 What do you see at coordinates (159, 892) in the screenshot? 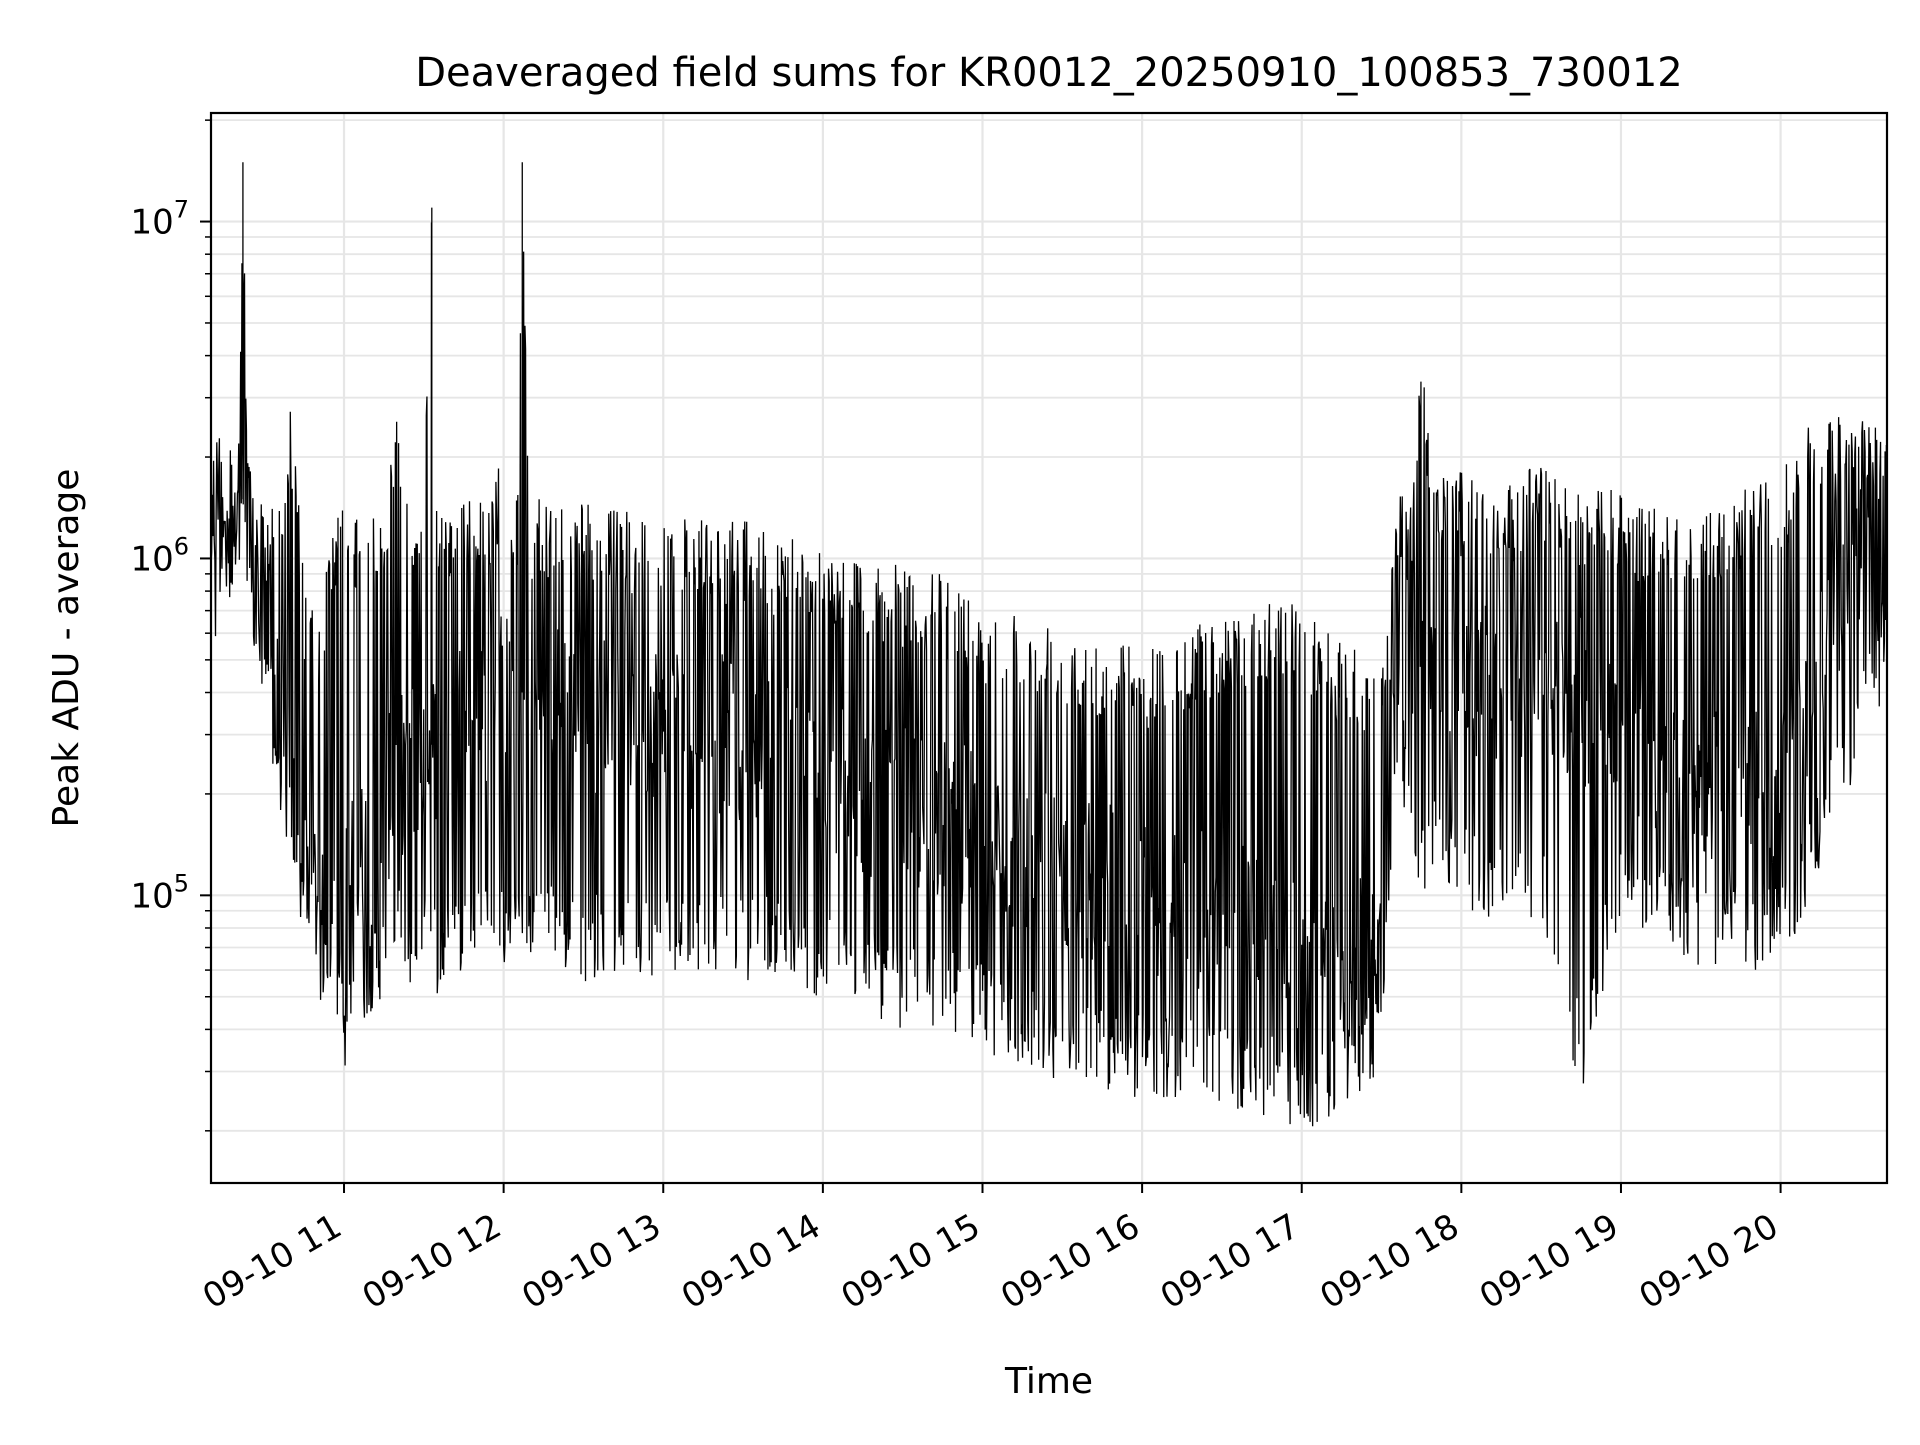
I see `y-tick-label: 10⁵` at bounding box center [159, 892].